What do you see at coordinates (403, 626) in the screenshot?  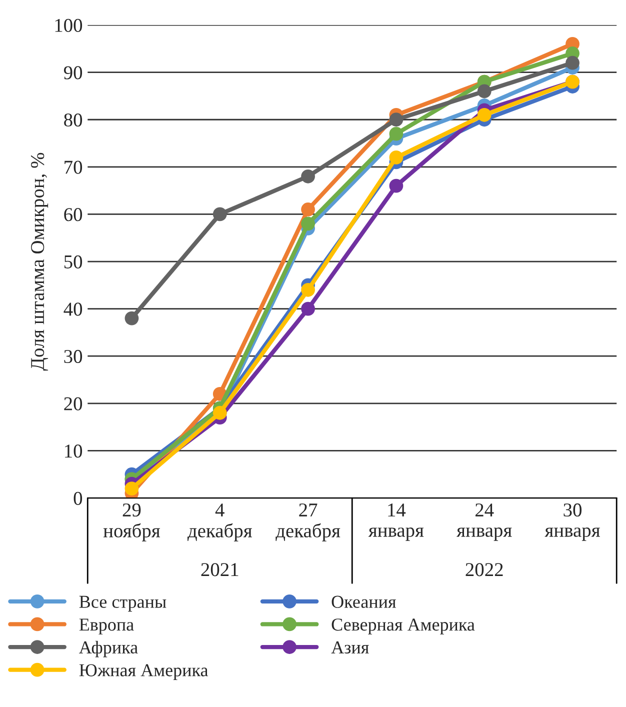 I see `legend-label: Северная Америка` at bounding box center [403, 626].